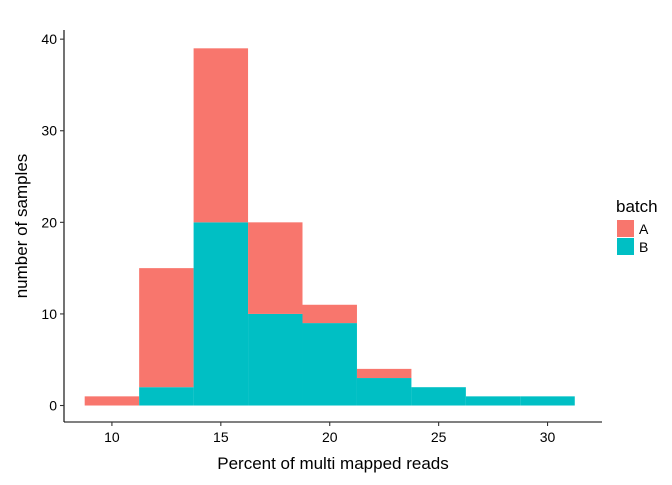  What do you see at coordinates (49, 222) in the screenshot?
I see `y-tick-label-20: 20` at bounding box center [49, 222].